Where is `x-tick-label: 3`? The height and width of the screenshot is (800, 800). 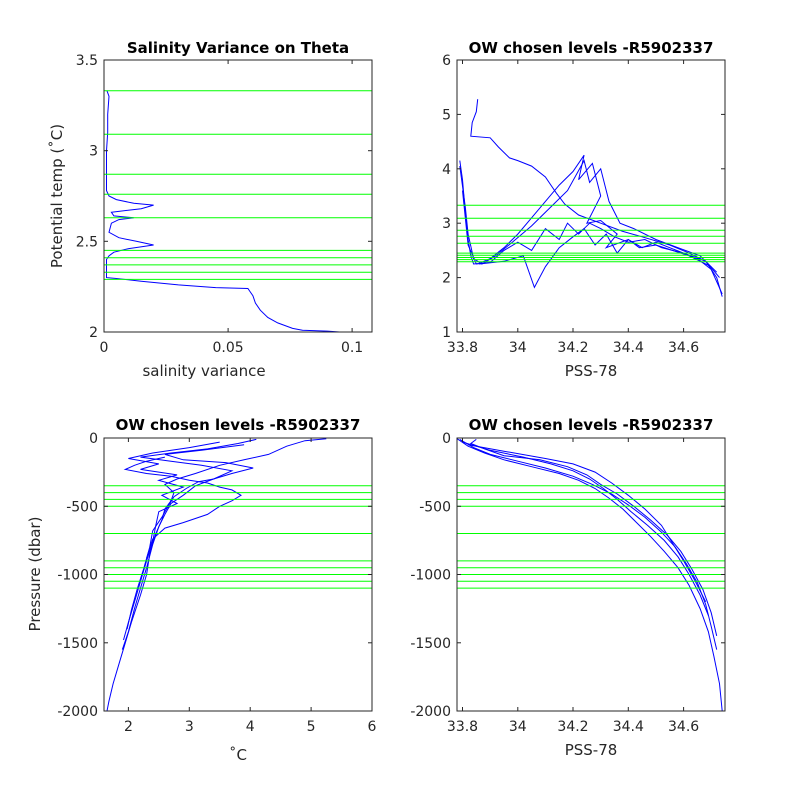
x-tick-label: 3 is located at coordinates (189, 727).